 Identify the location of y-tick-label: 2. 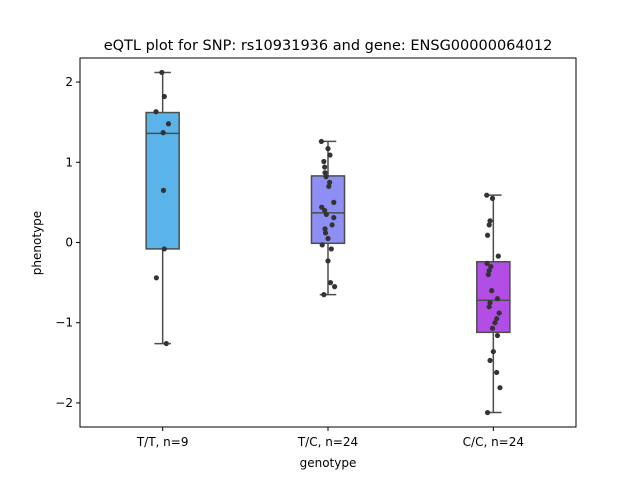
(69, 82).